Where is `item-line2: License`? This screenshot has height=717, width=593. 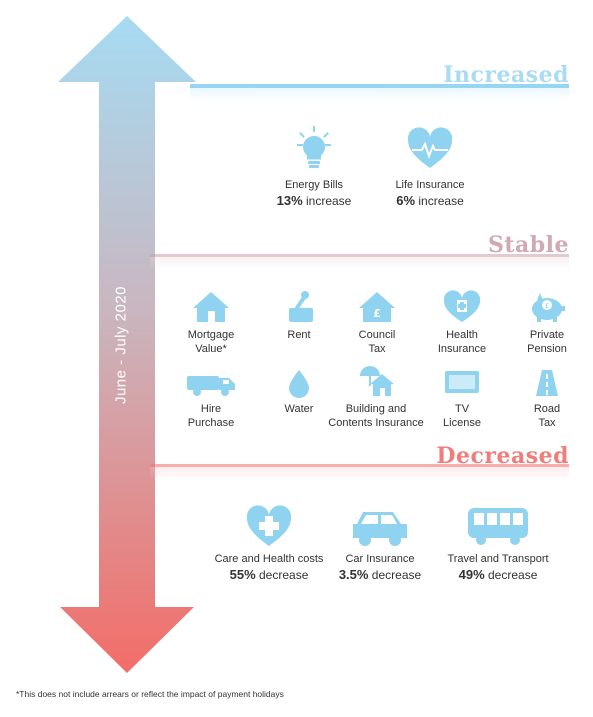 item-line2: License is located at coordinates (462, 423).